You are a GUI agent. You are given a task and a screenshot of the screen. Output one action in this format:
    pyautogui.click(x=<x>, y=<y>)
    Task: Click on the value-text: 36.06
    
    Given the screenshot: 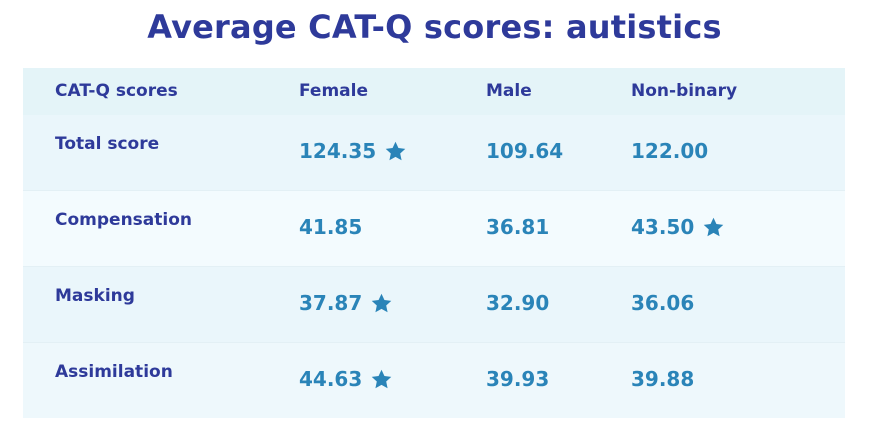 What is the action you would take?
    pyautogui.click(x=663, y=303)
    